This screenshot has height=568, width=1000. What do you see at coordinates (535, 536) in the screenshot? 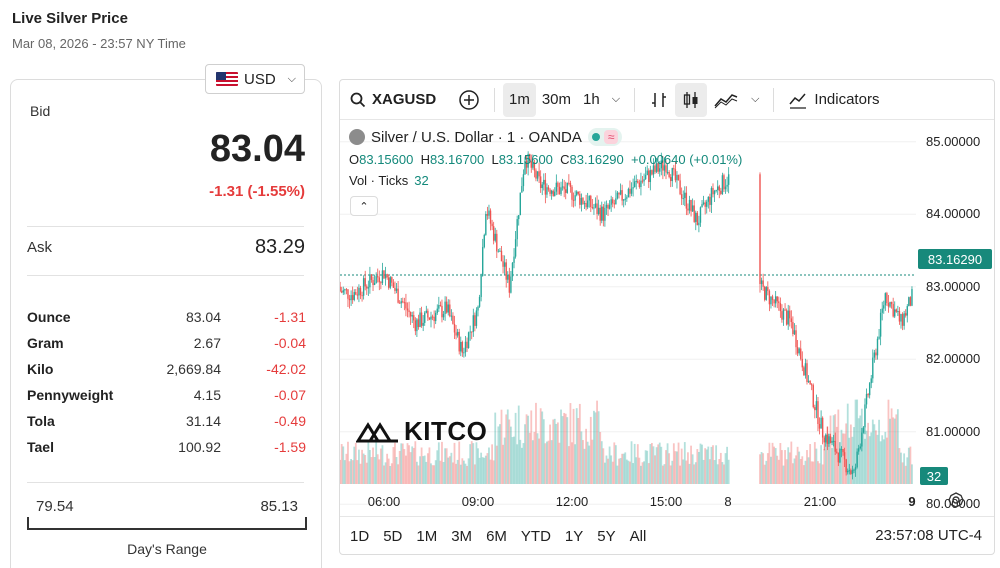
I see `range-button-ytd: YTD` at bounding box center [535, 536].